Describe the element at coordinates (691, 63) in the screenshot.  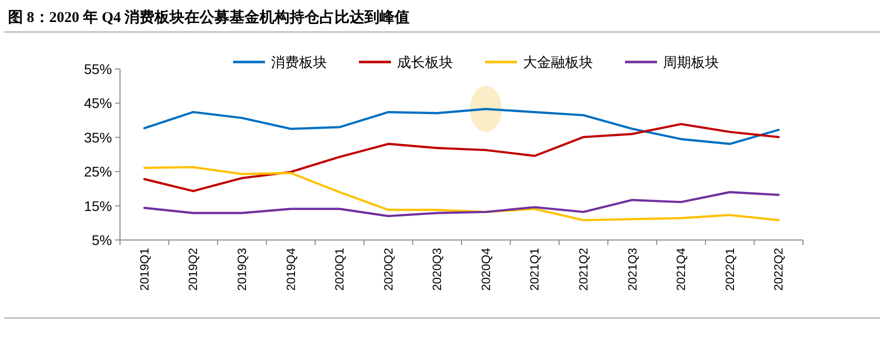
I see `legend-label: 周期板块` at that location.